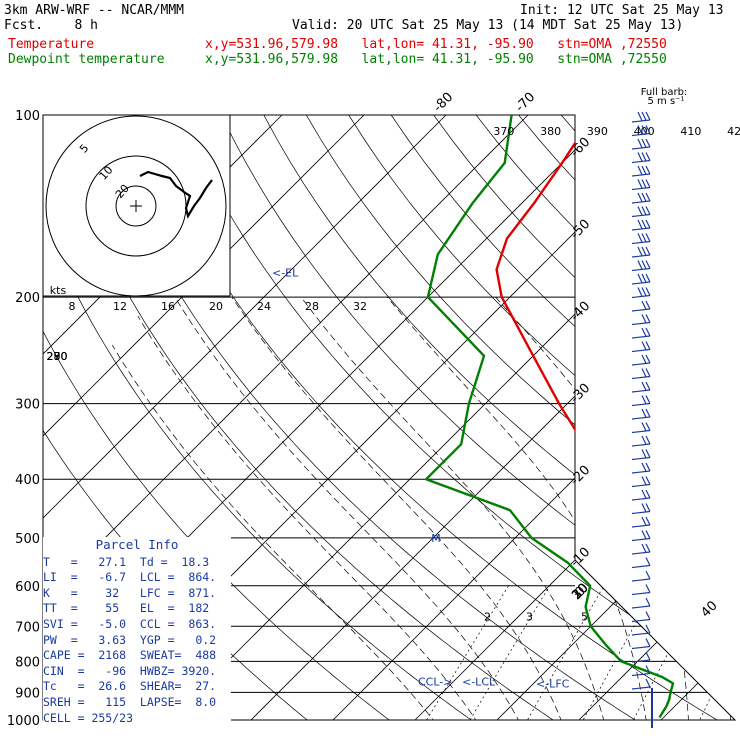 The width and height of the screenshot is (740, 740). Describe the element at coordinates (360, 306) in the screenshot. I see `hodograph-scale-32: 32` at that location.